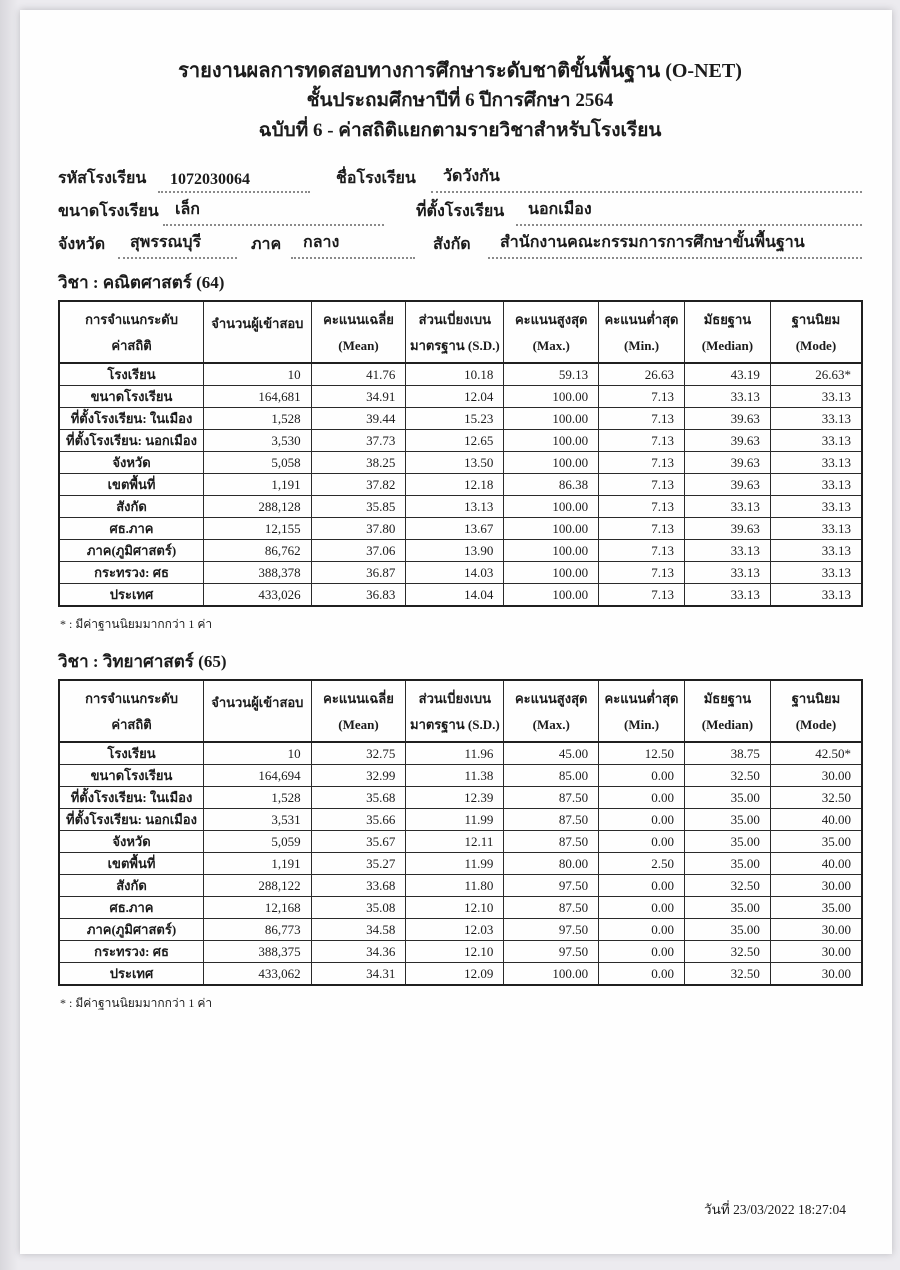  I want to click on value-cell: 41.76, so click(358, 374).